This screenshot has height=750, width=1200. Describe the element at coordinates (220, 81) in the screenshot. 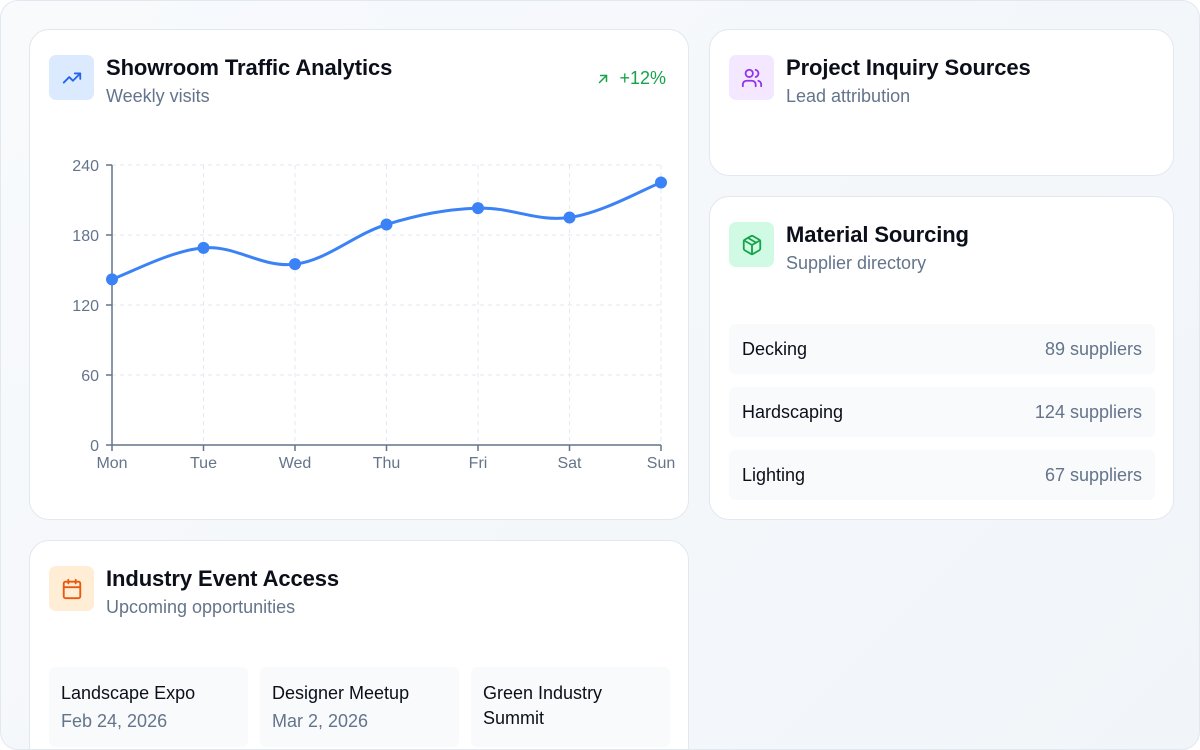

I see `card-header: Showroom Traffic Analytics Weekly visits` at that location.